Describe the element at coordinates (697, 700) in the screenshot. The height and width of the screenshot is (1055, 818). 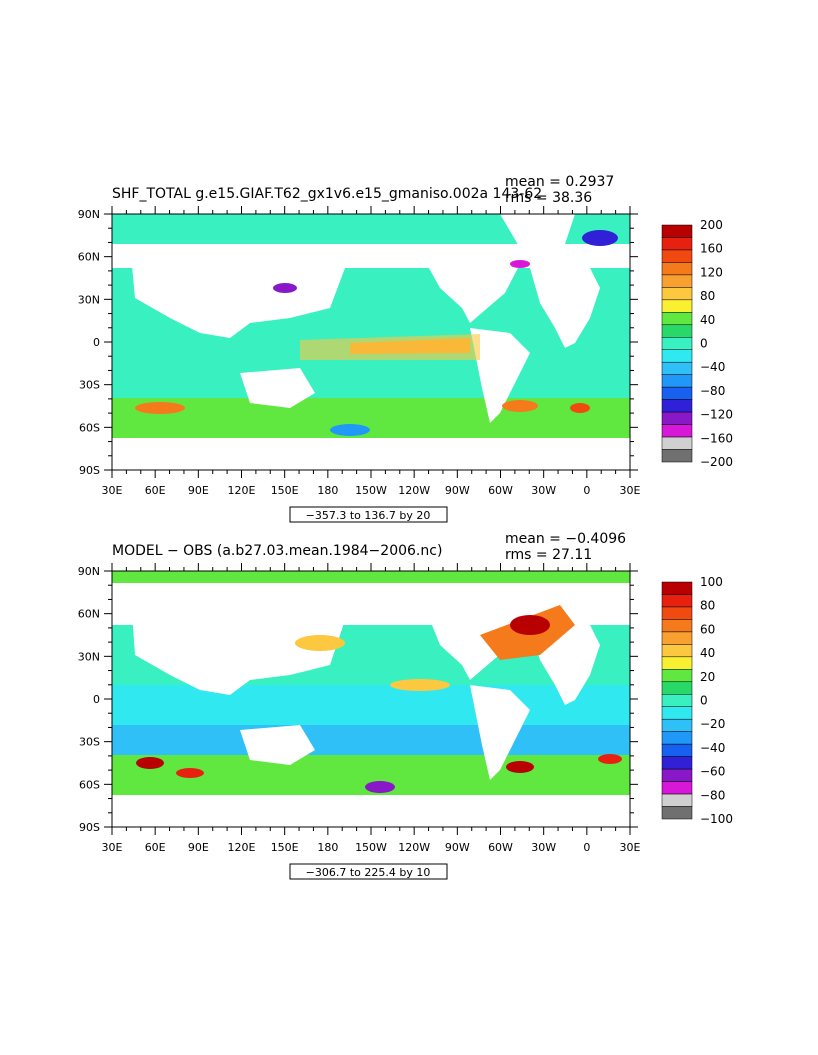
I see `bottom-colorbar: 100 80 60 40 20 0 −20 −40 −60 −80 −100` at that location.